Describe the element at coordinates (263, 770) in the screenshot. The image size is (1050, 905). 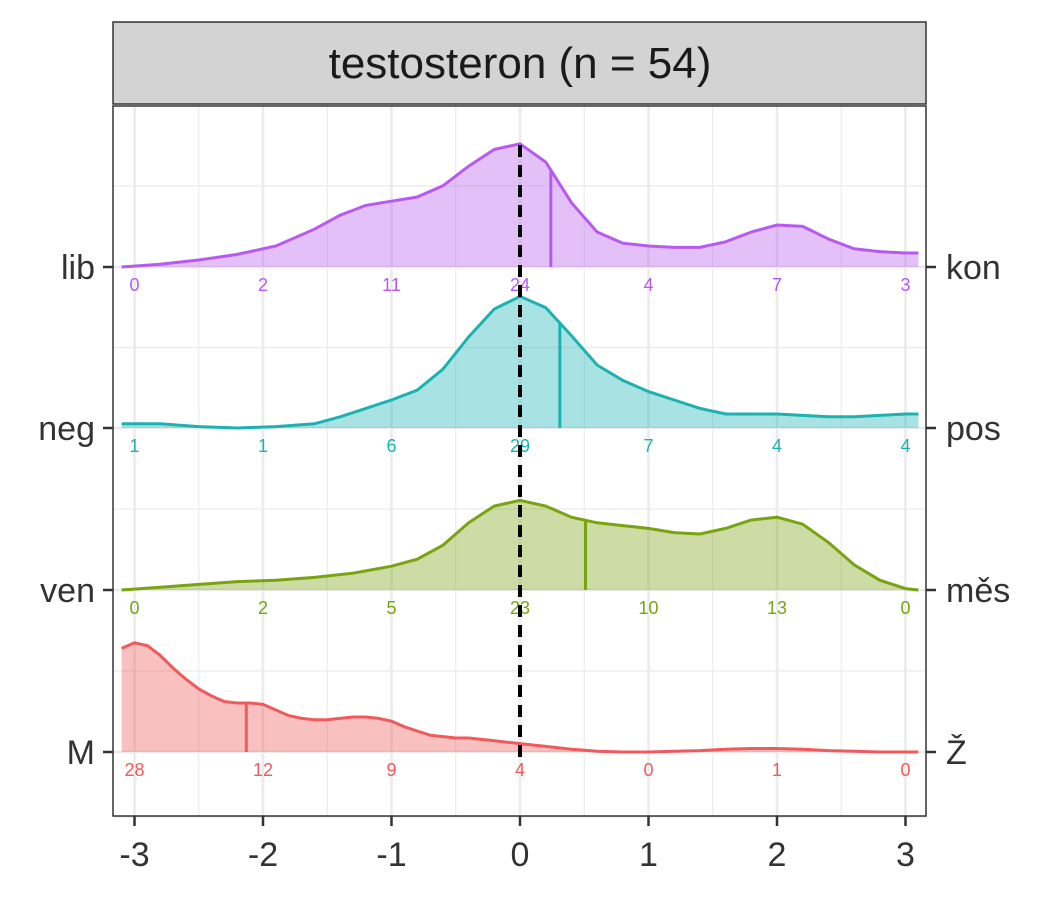
I see `count-label: 12` at that location.